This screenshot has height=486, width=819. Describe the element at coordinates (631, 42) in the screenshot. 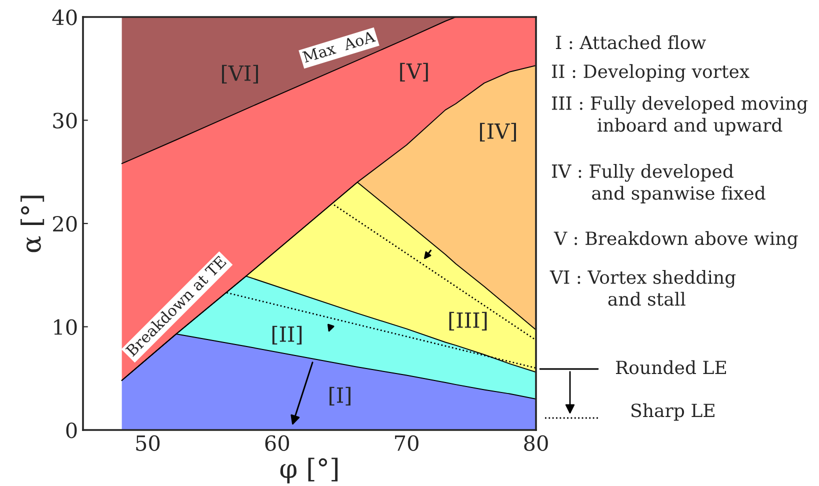

I see `text: I : Attached flow` at that location.